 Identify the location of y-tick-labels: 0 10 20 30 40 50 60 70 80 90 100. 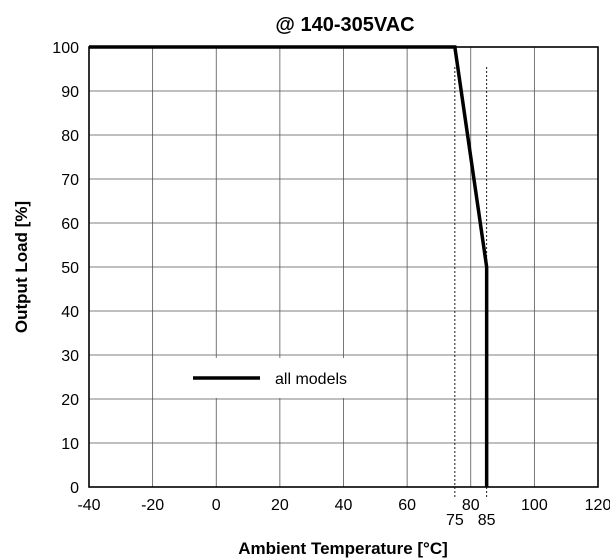
(65, 268).